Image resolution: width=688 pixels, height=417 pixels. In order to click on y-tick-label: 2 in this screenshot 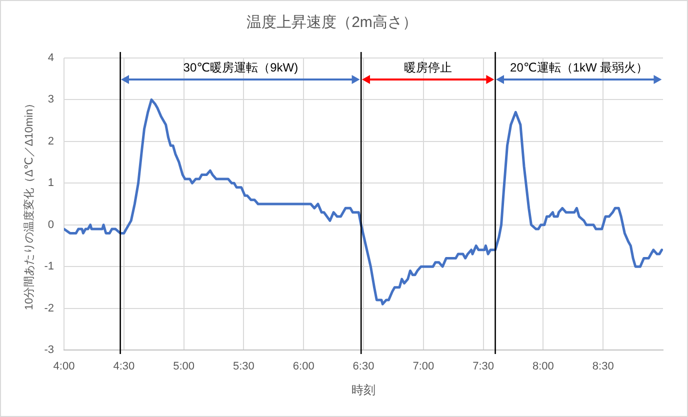, I will do `click(51, 141)`.